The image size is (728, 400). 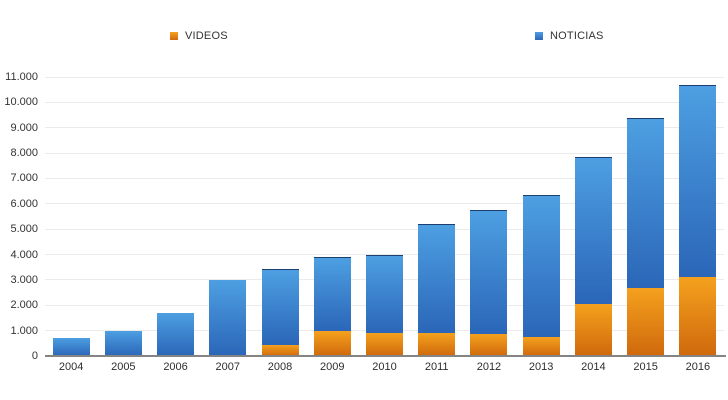 I want to click on y-tick-label-1.000: 1.000, so click(x=24, y=330).